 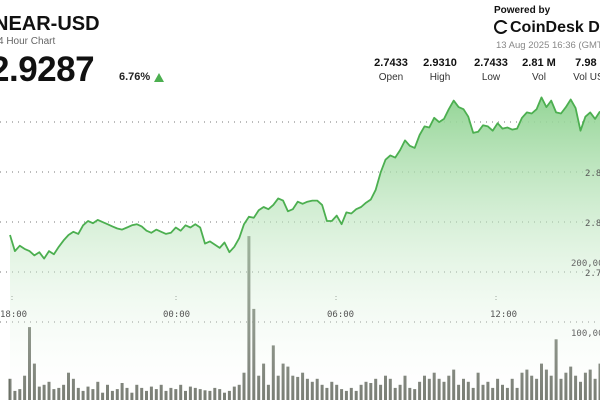 I want to click on stat-volusd-value: 7.98 M, so click(x=587, y=63).